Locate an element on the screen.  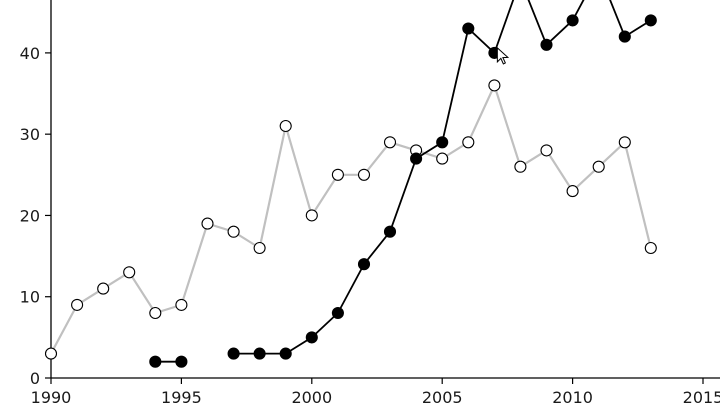
y-tick-label: 20 is located at coordinates (30, 215).